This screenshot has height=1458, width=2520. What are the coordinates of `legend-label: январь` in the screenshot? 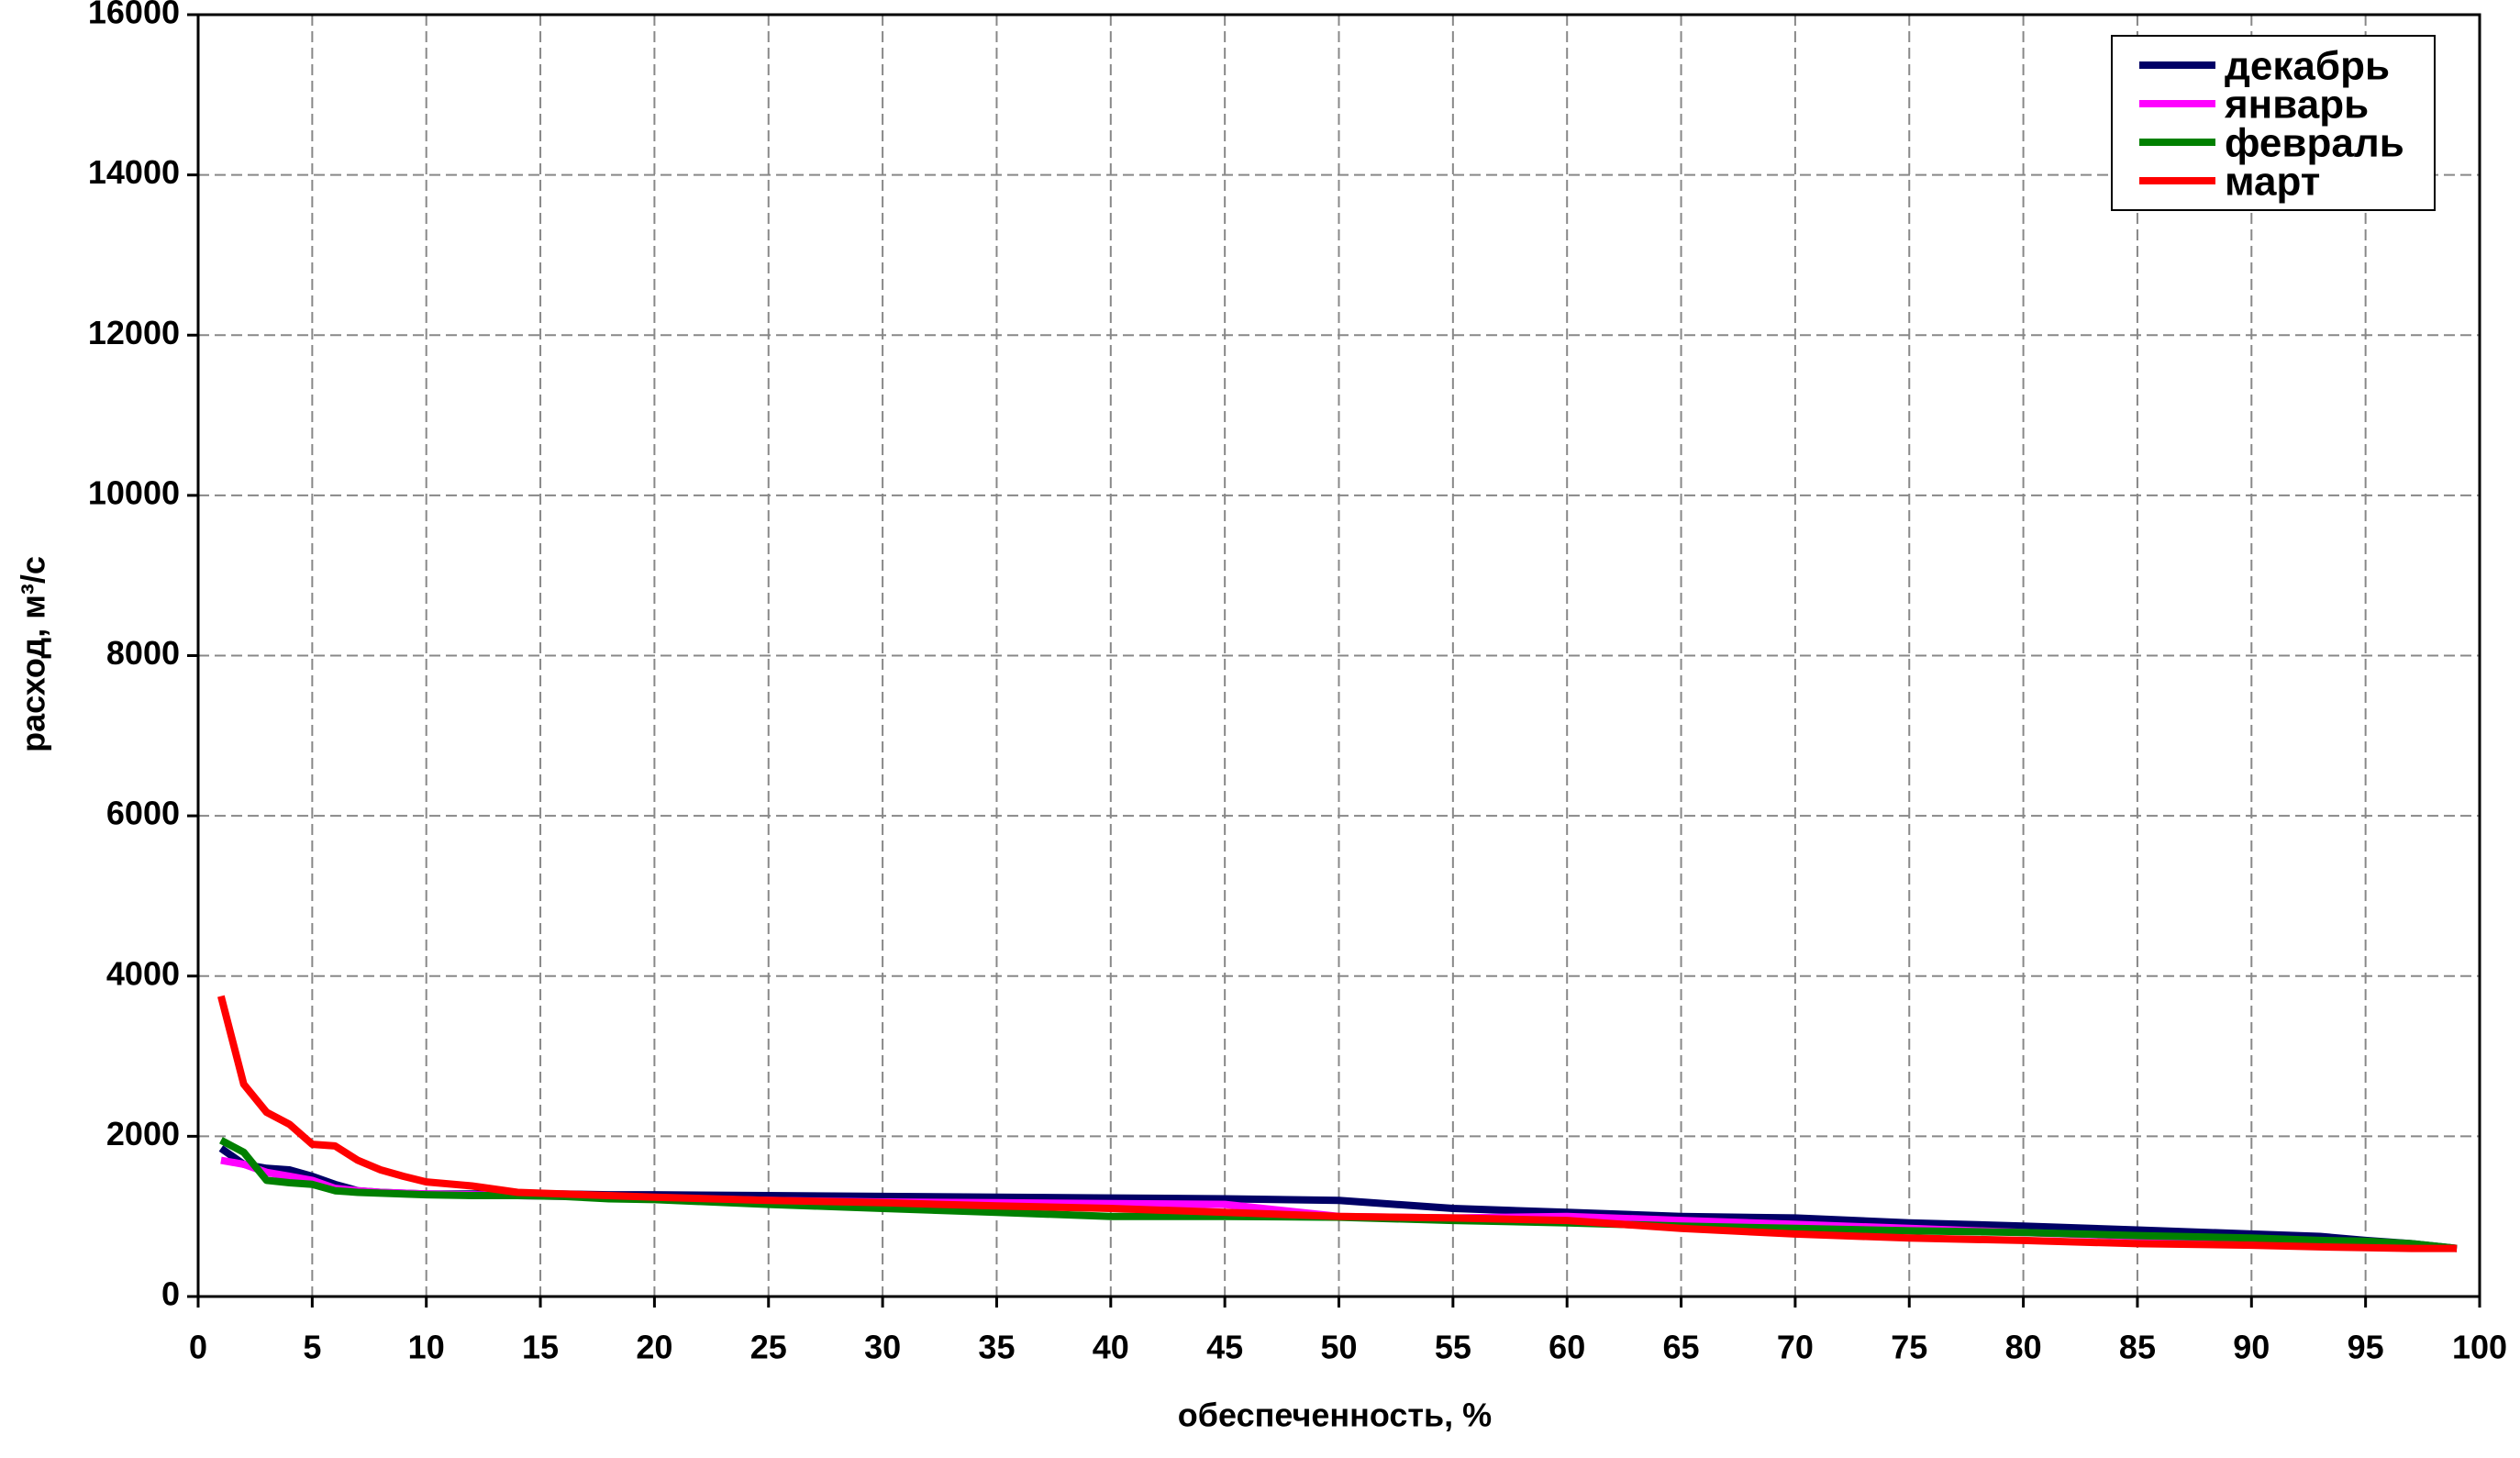 It's located at (2296, 105).